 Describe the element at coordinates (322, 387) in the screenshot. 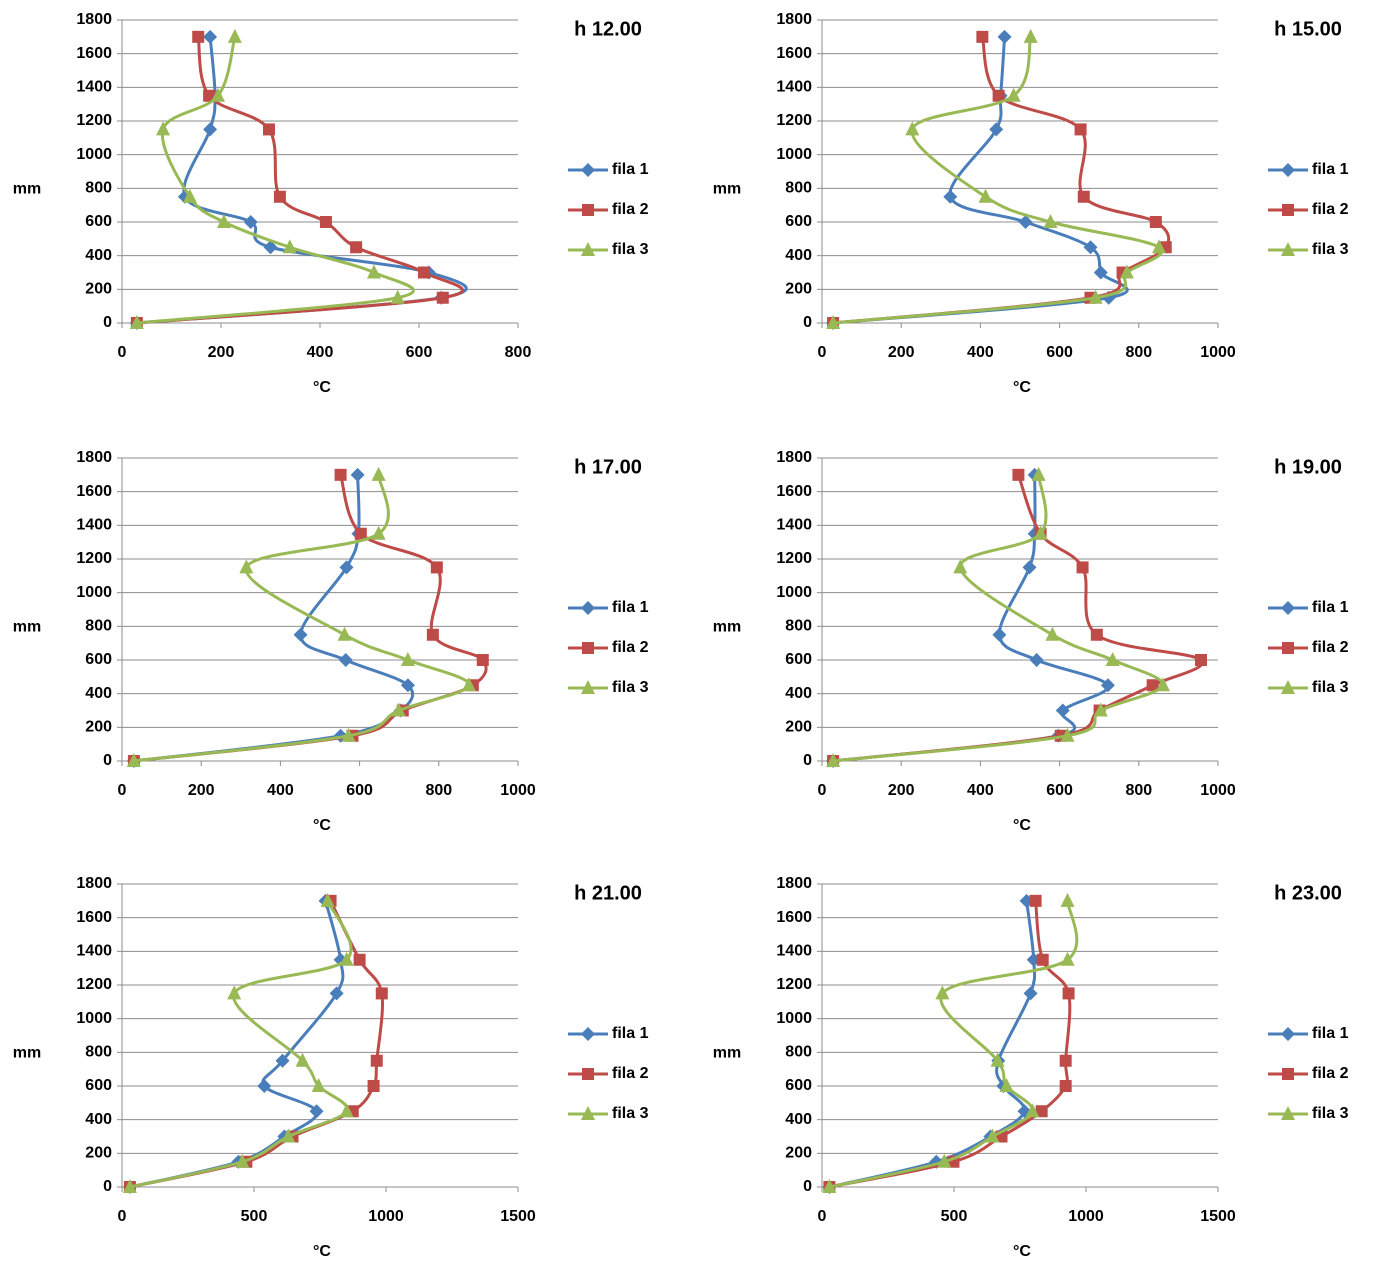

I see `x-axis-label: °C` at that location.